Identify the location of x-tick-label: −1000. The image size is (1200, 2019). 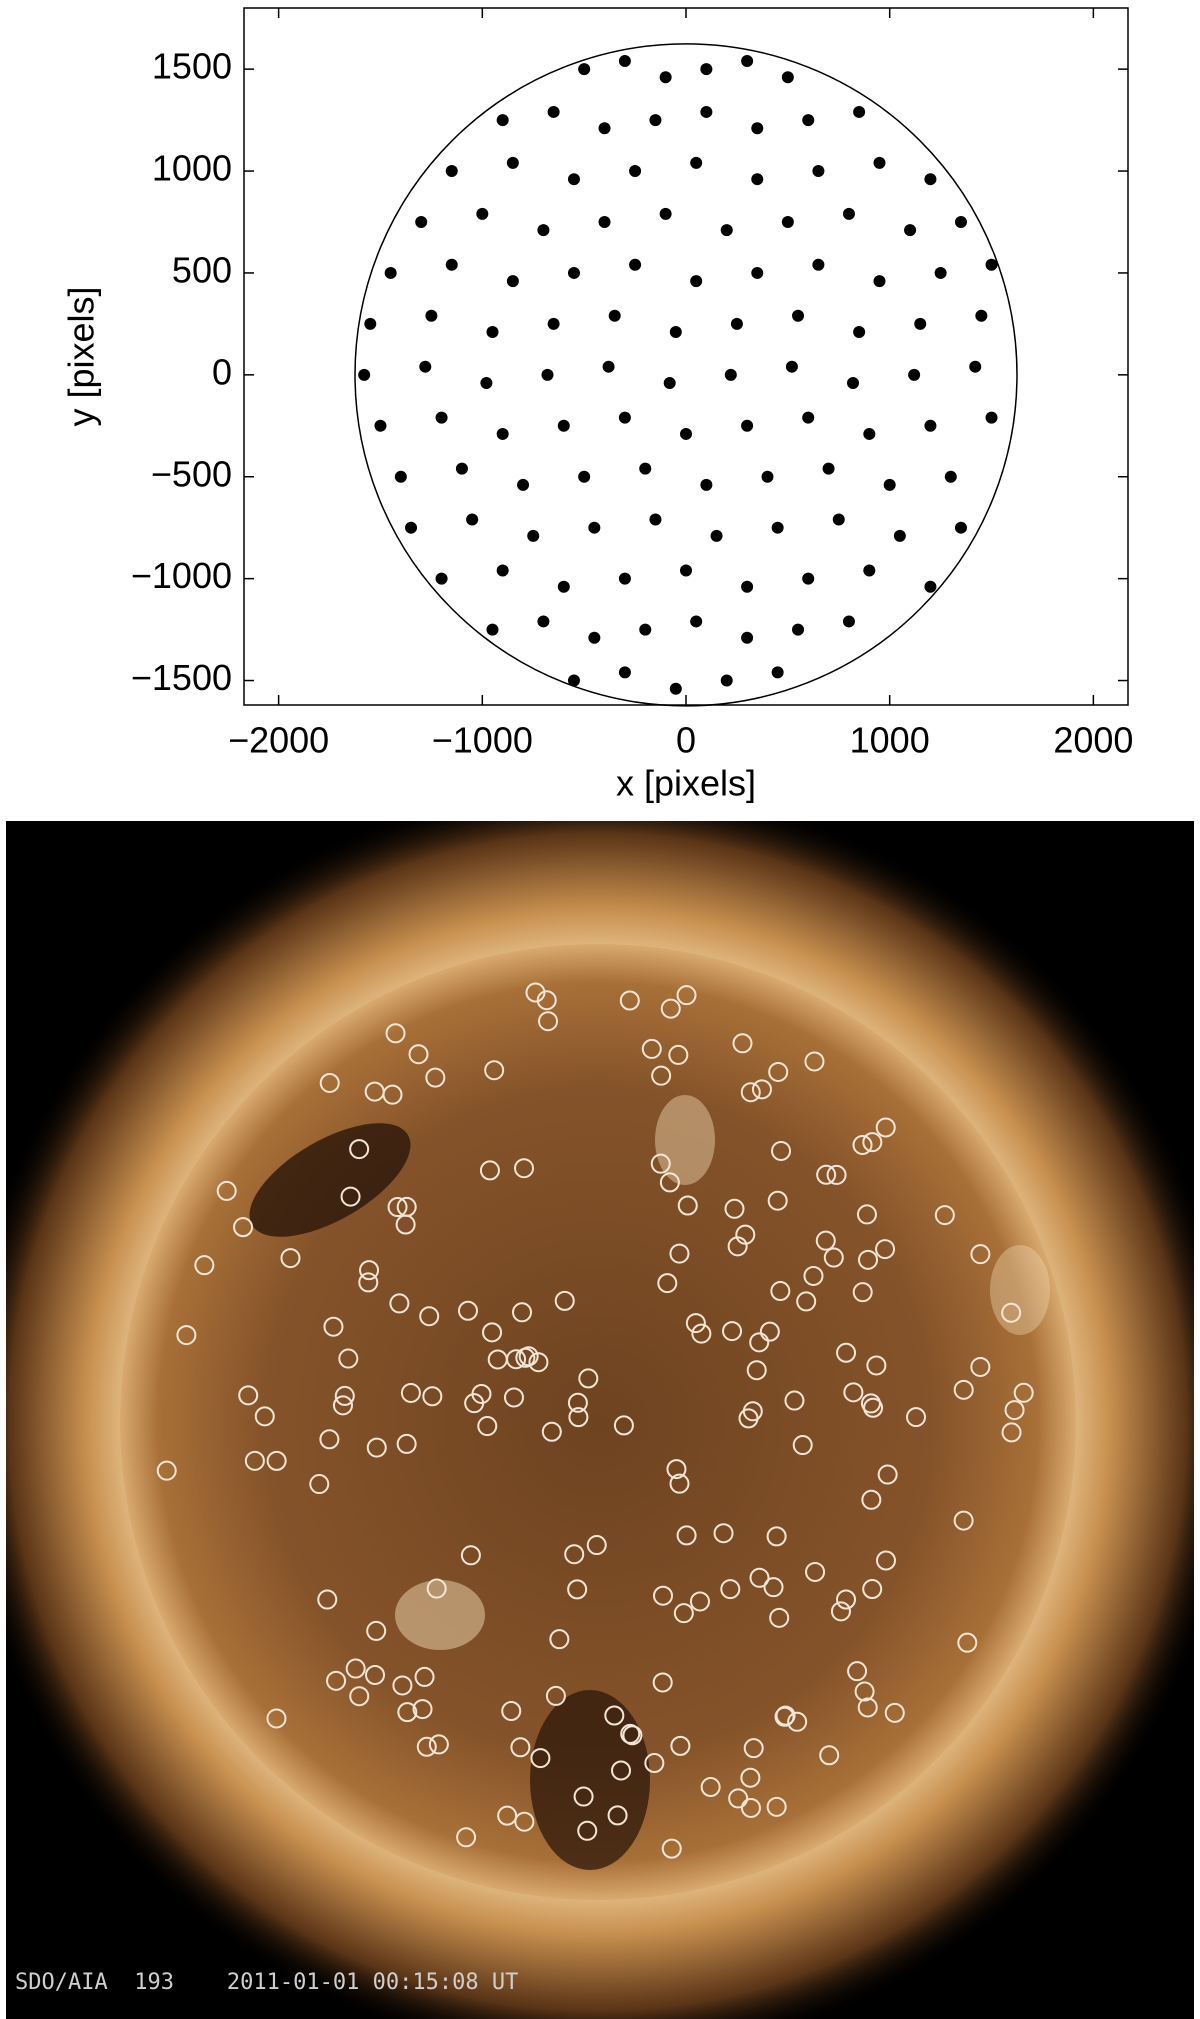
(482, 740).